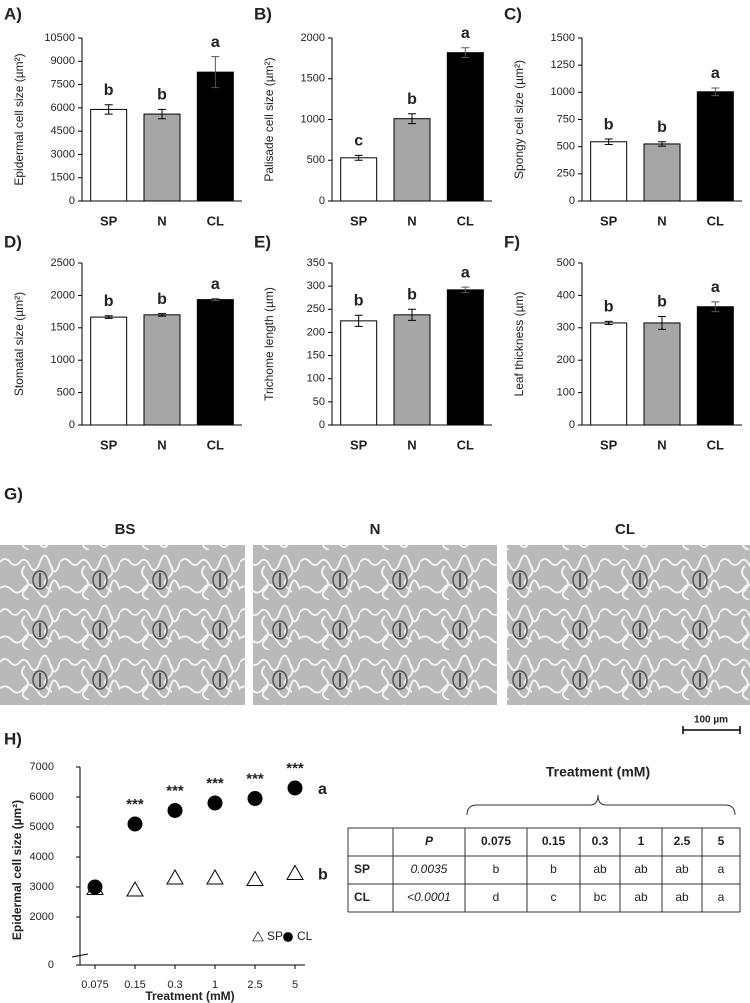 The height and width of the screenshot is (1003, 750). I want to click on y-tick-label: 500, so click(316, 160).